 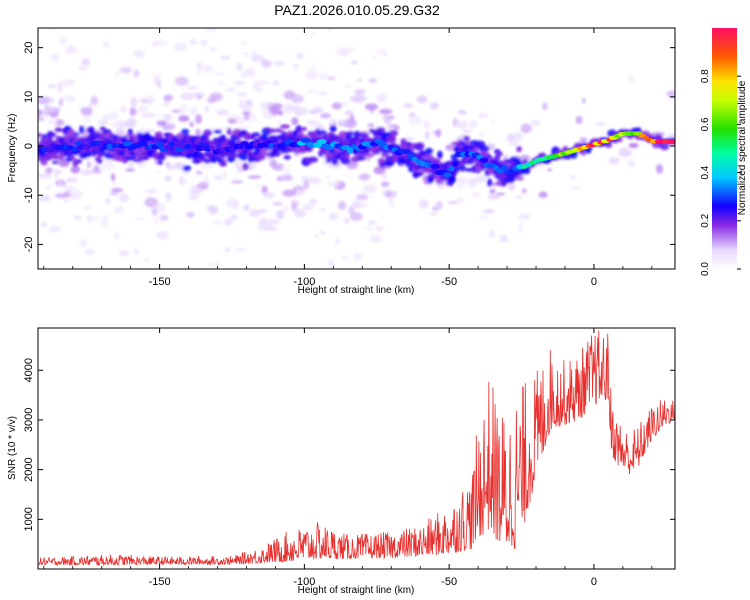 What do you see at coordinates (29, 97) in the screenshot?
I see `y-tick-label: 10` at bounding box center [29, 97].